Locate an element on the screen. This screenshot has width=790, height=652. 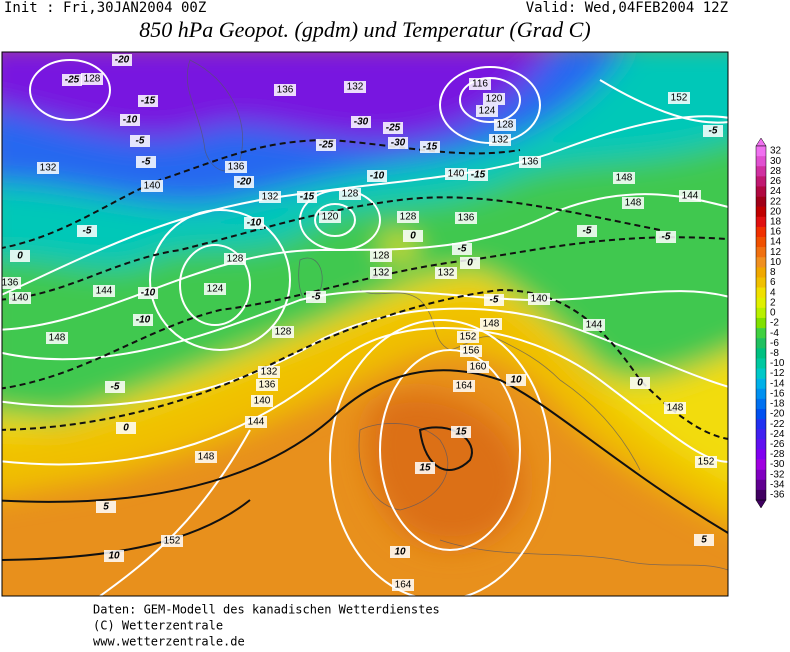
valid-time: Valid: Wed,04FEB2004 12Z is located at coordinates (627, 8).